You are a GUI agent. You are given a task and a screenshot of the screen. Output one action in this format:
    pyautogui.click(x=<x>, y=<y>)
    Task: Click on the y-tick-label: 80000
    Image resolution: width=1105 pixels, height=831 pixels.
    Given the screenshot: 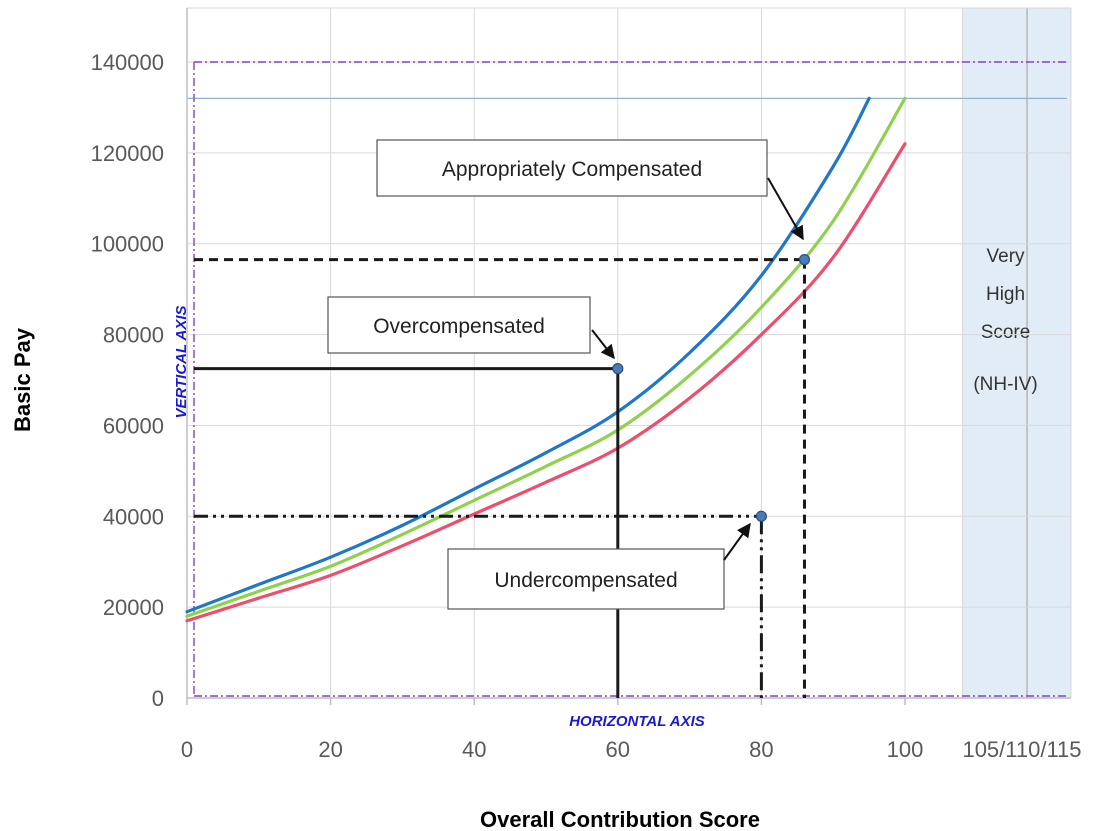 What is the action you would take?
    pyautogui.click(x=133, y=335)
    